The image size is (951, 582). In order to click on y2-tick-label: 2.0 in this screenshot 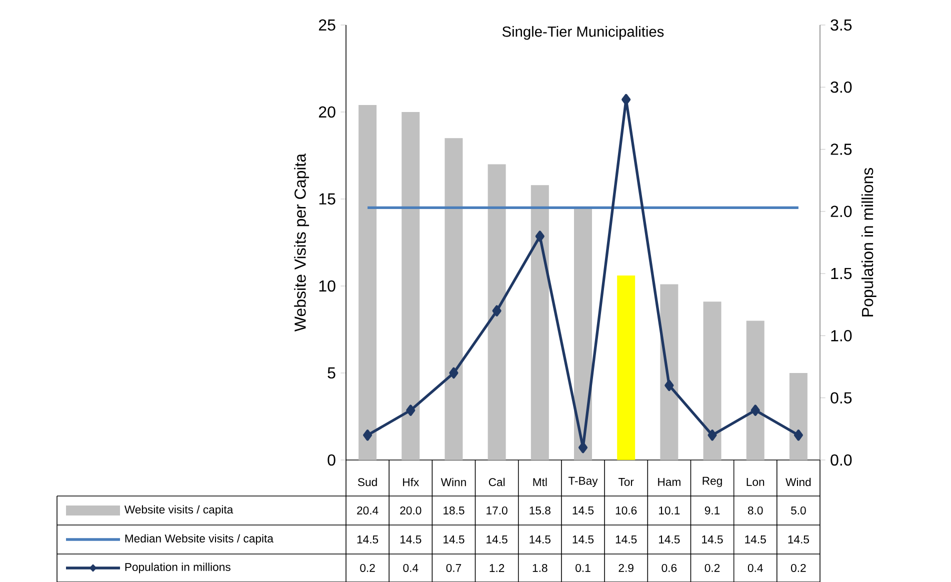, I will do `click(841, 212)`.